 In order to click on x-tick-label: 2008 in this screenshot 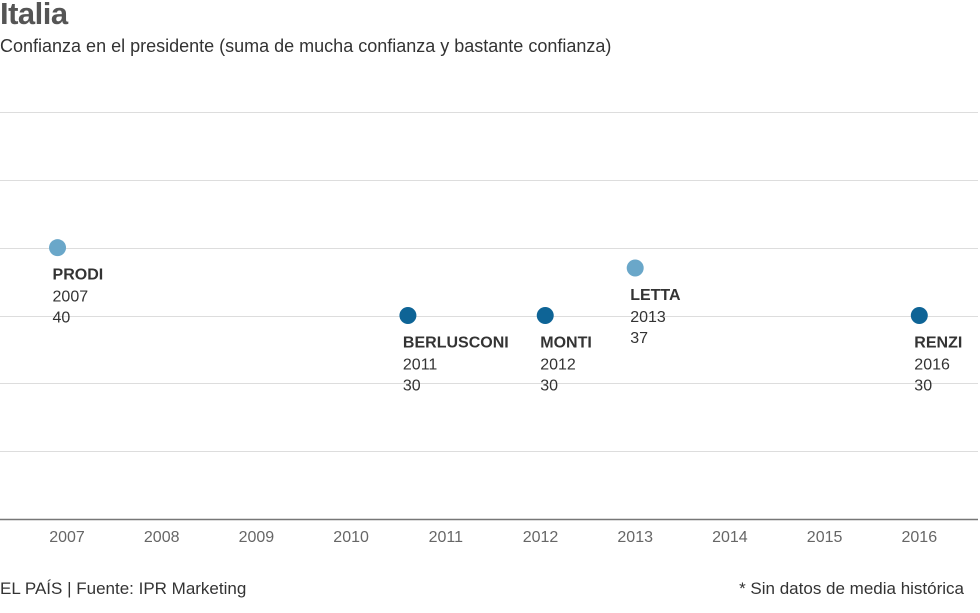, I will do `click(162, 537)`.